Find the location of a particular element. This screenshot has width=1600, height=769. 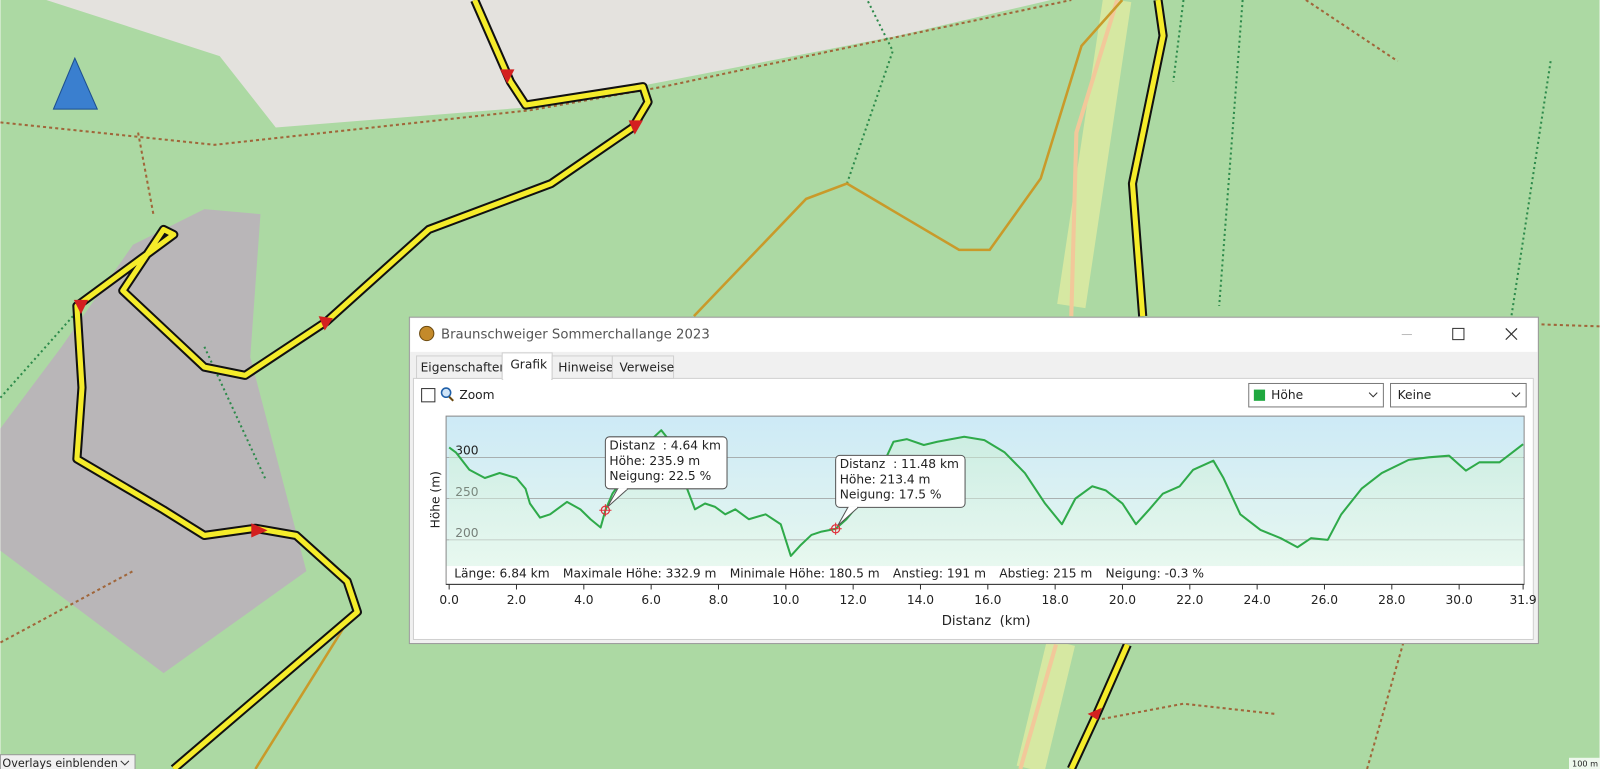

stat-text: Länge: 6.84 km is located at coordinates (501, 574).